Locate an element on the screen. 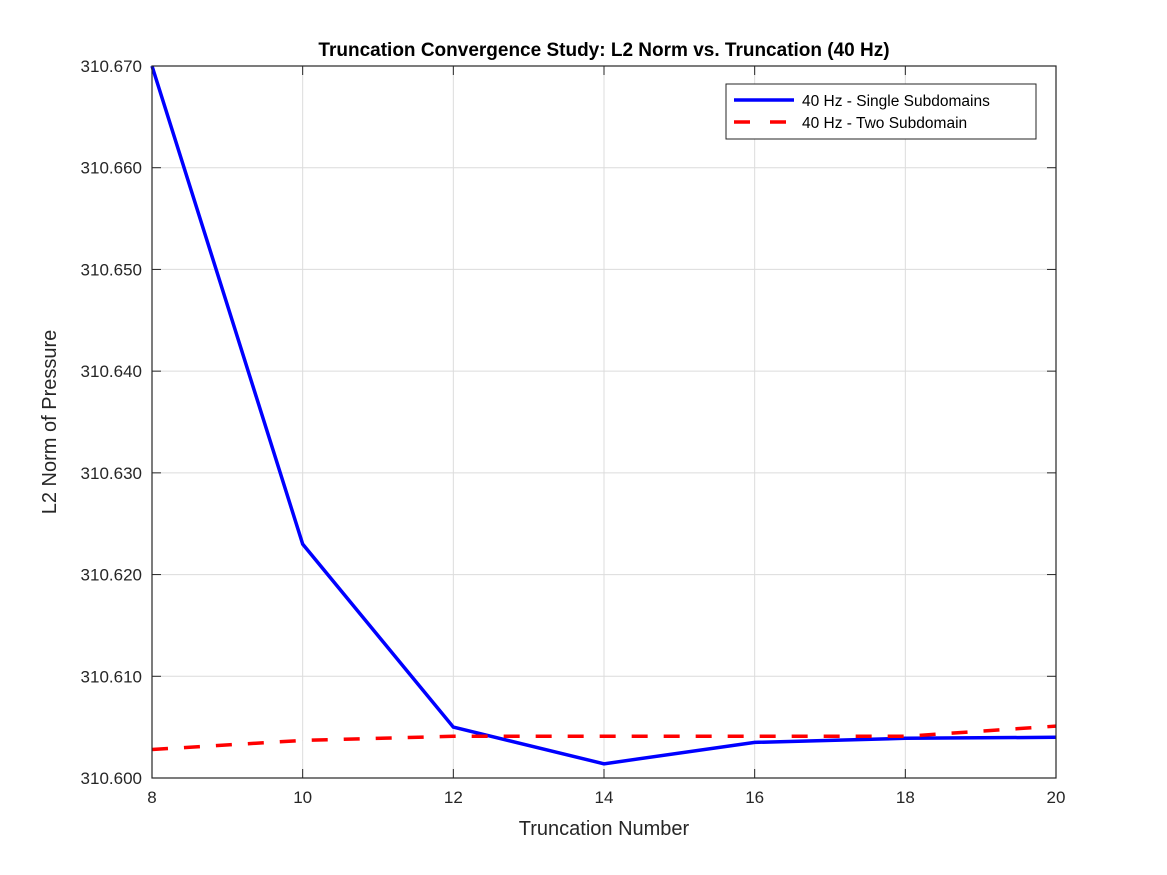 The image size is (1167, 875). legend-box is located at coordinates (881, 111).